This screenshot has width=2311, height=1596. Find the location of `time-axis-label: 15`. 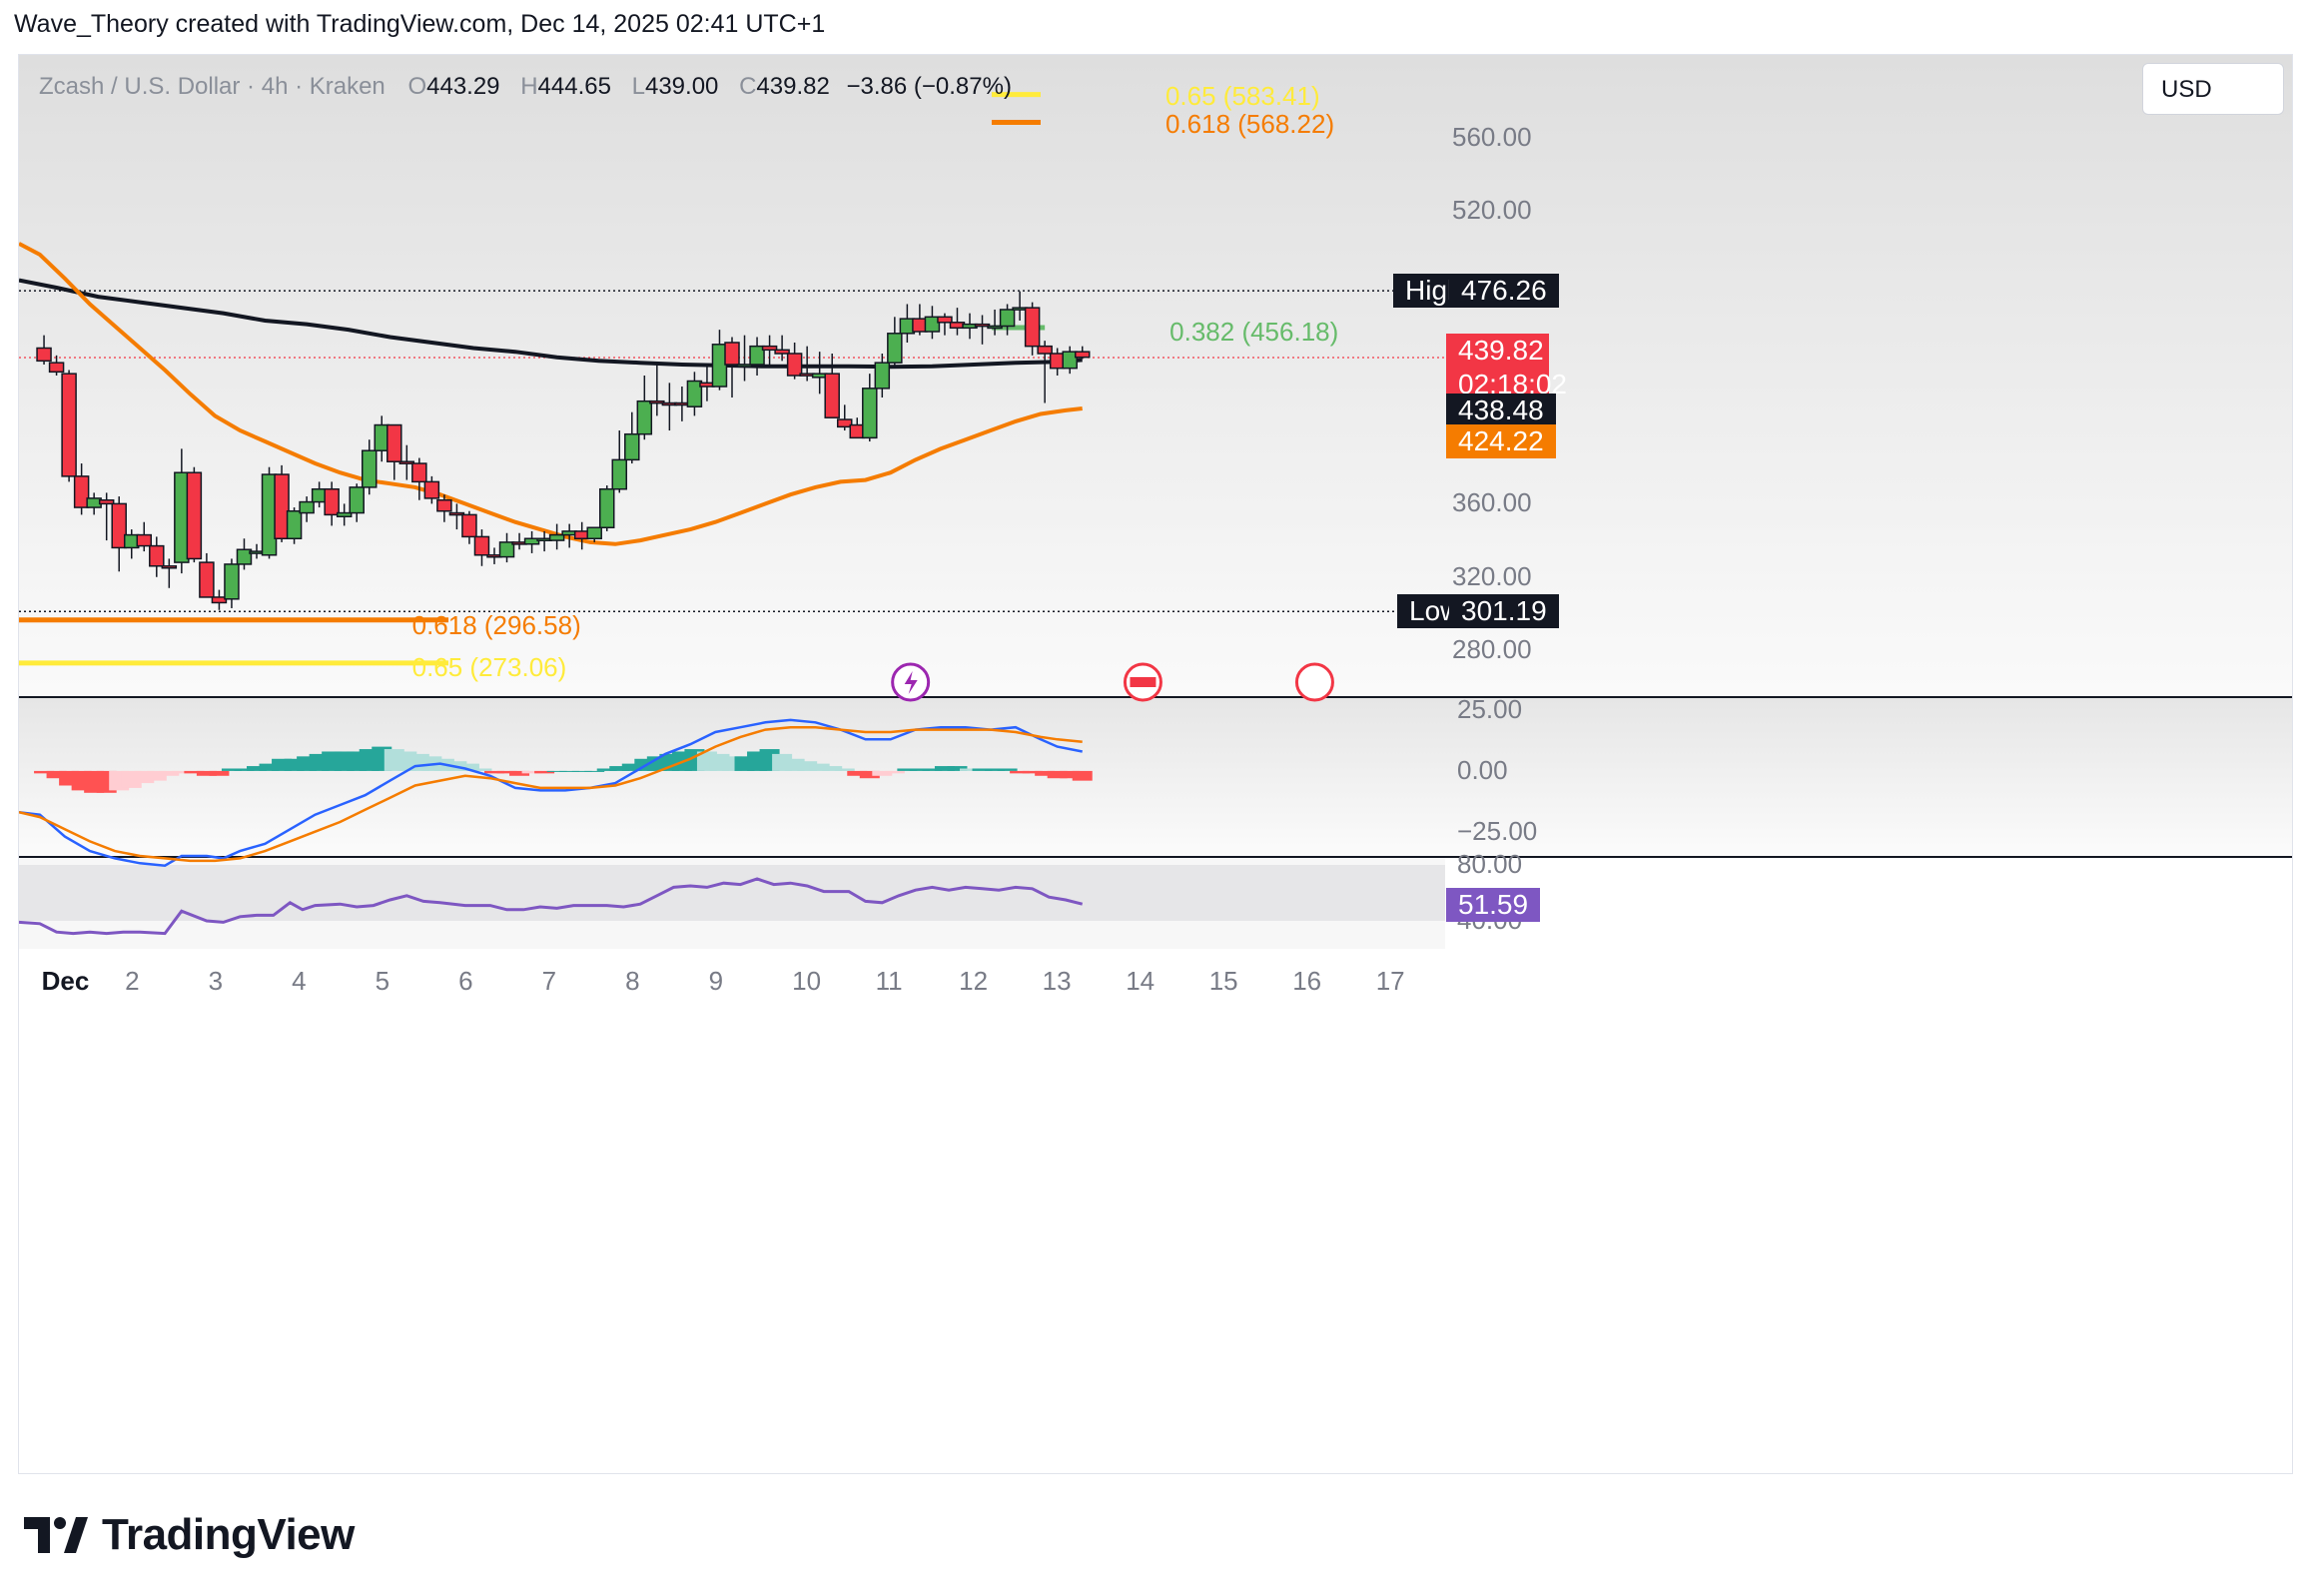

time-axis-label: 15 is located at coordinates (1223, 981).